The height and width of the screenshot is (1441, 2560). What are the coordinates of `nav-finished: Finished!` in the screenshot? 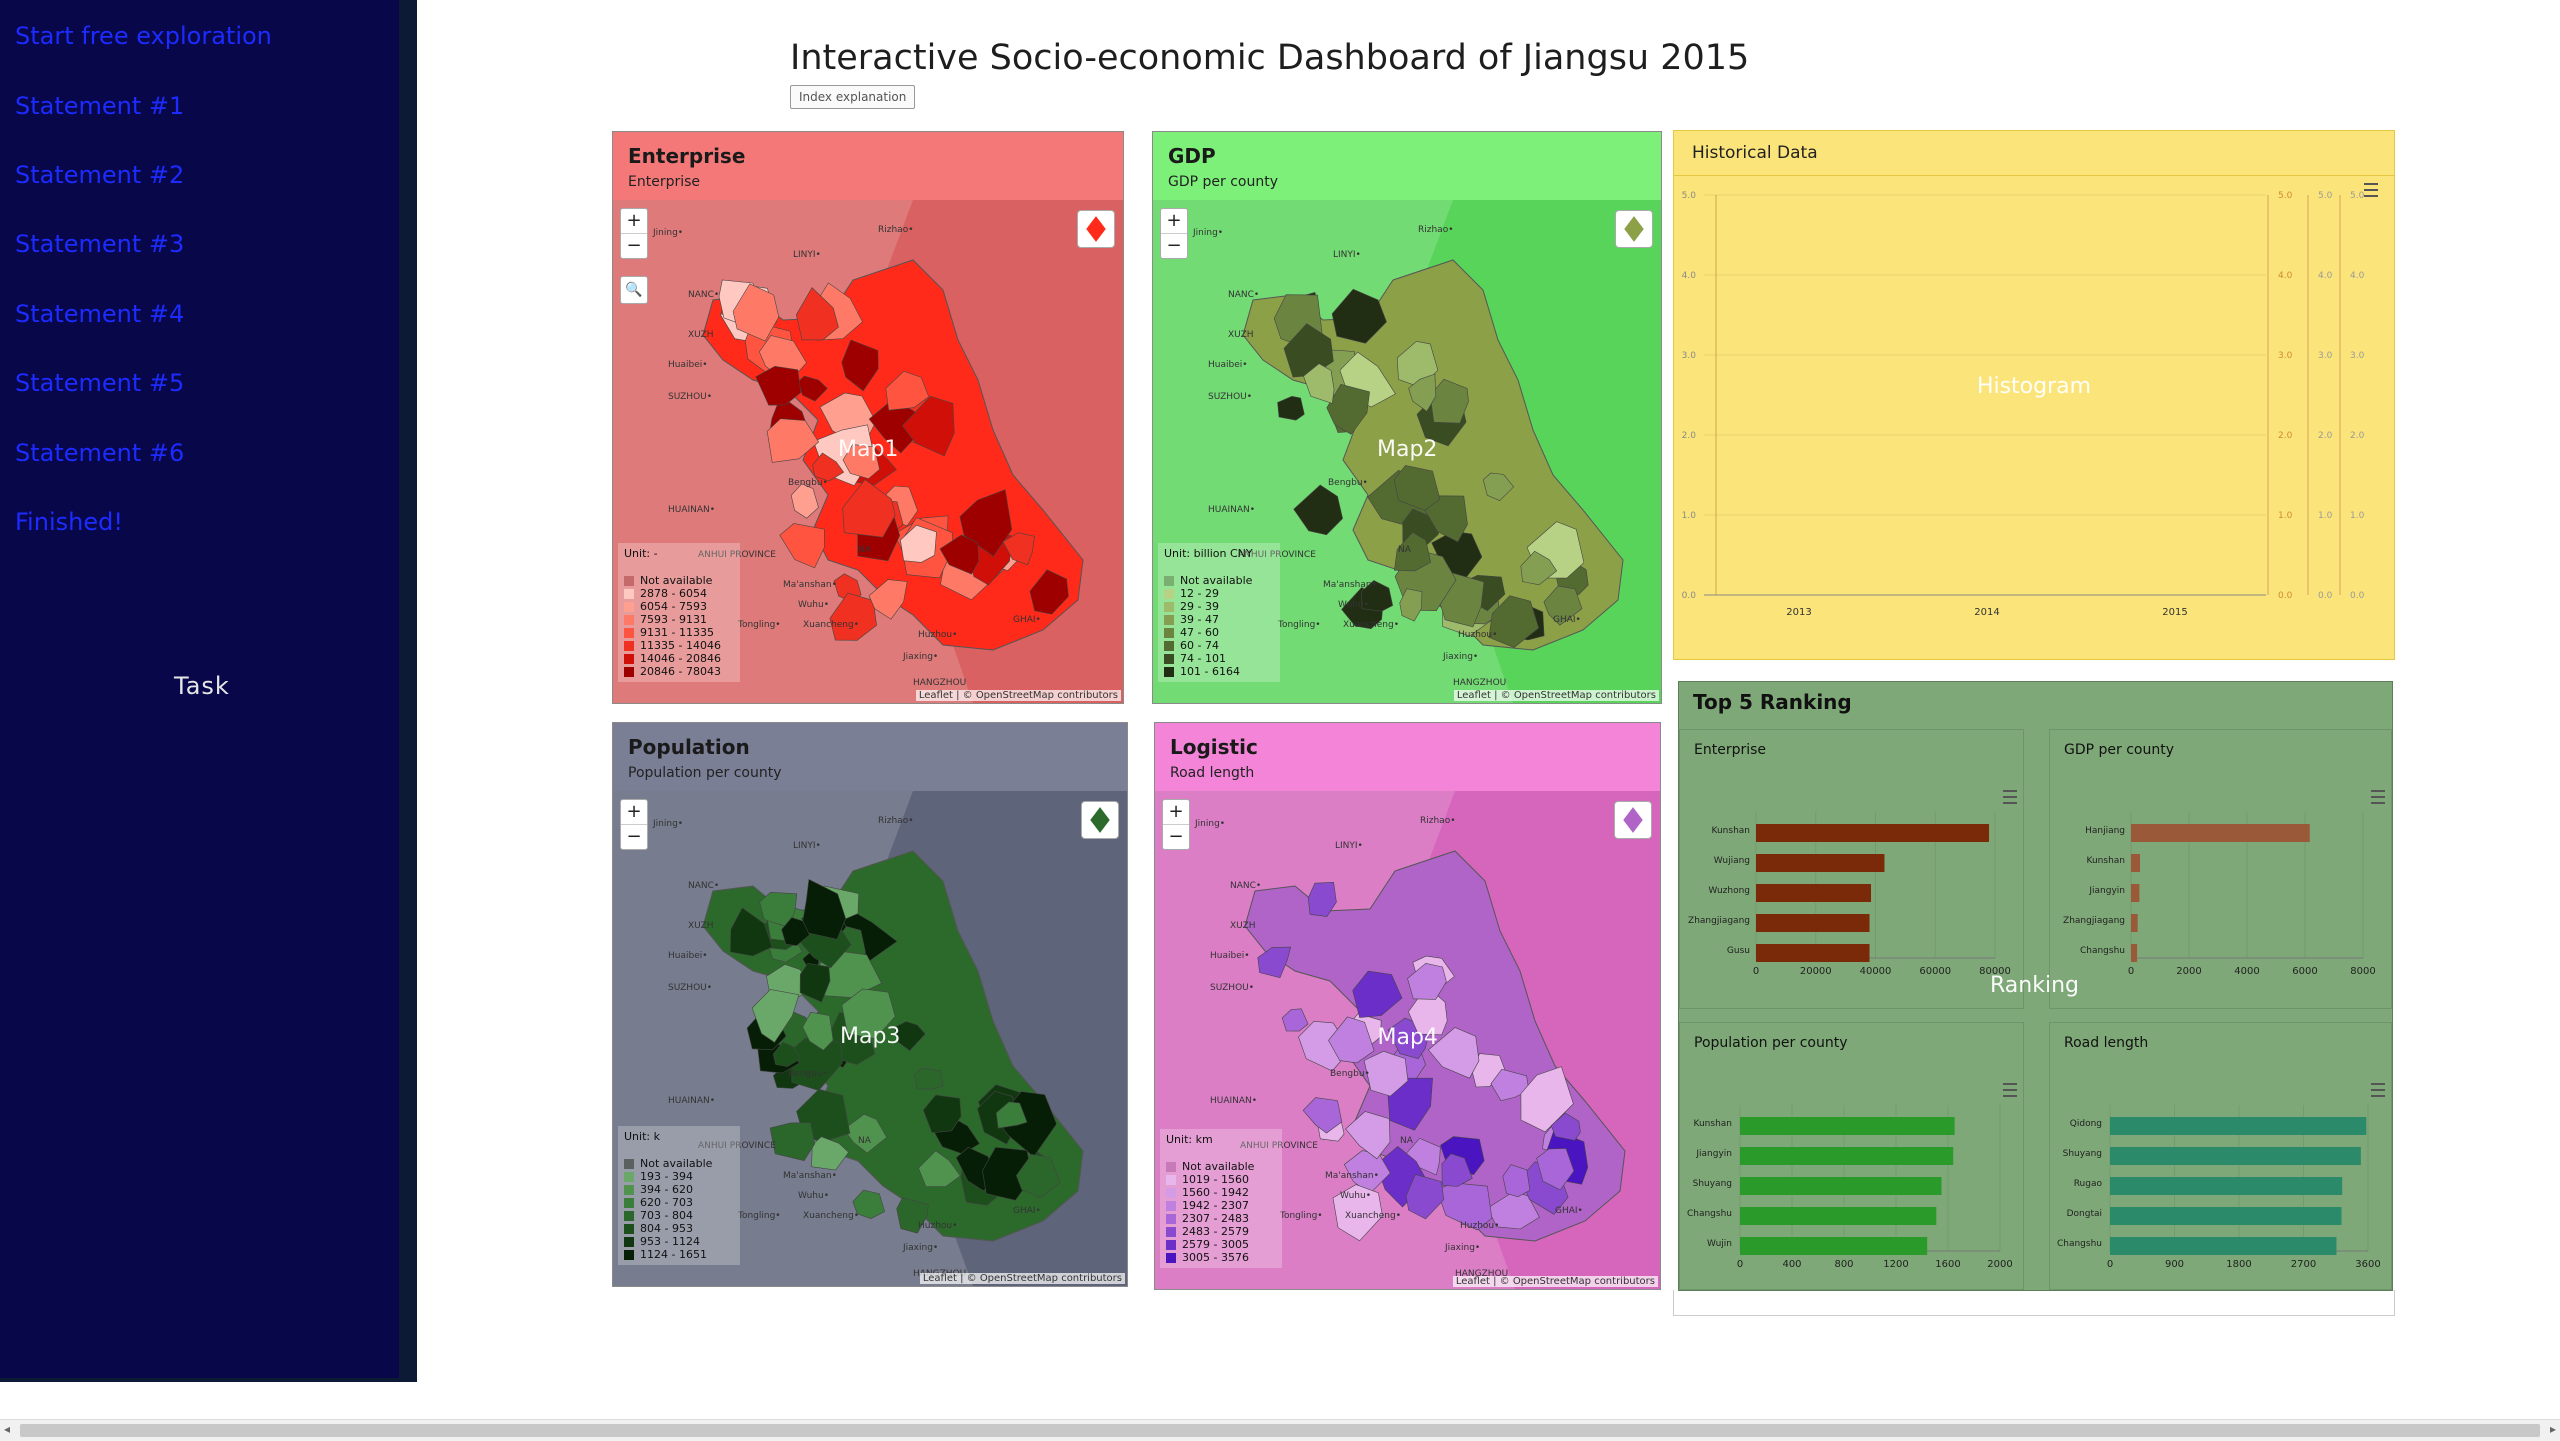 It's located at (69, 522).